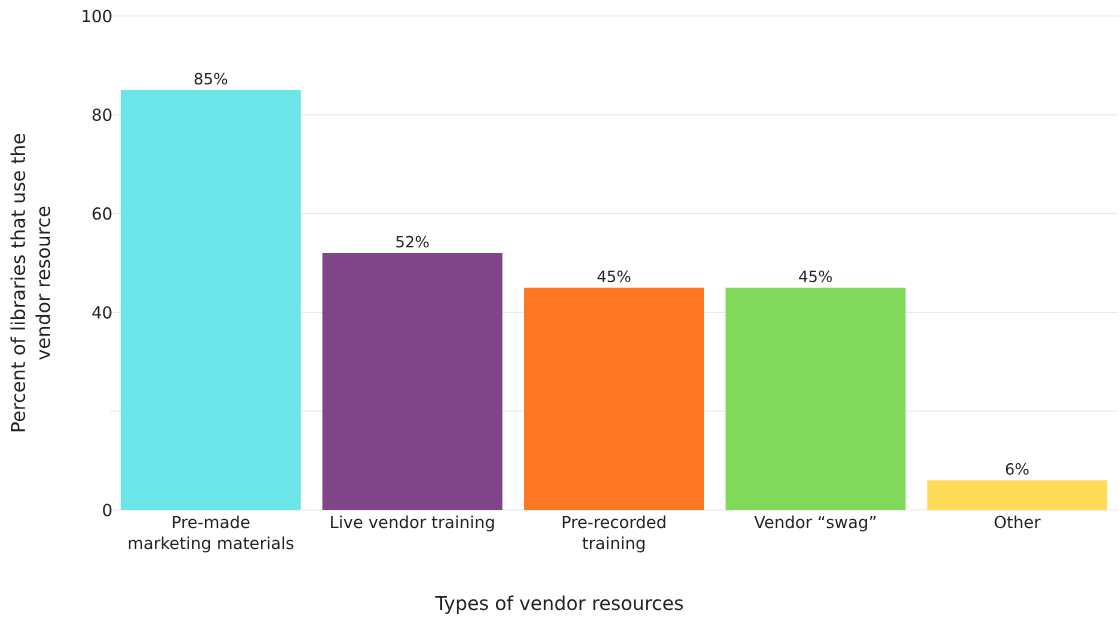 Image resolution: width=1120 pixels, height=621 pixels. What do you see at coordinates (102, 115) in the screenshot?
I see `y-tick-label: 80` at bounding box center [102, 115].